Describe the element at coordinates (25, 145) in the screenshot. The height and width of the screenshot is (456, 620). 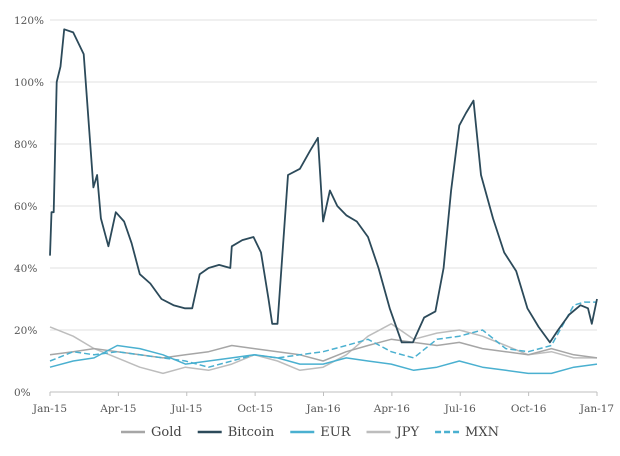
I see `y-tick-label: 80%` at that location.